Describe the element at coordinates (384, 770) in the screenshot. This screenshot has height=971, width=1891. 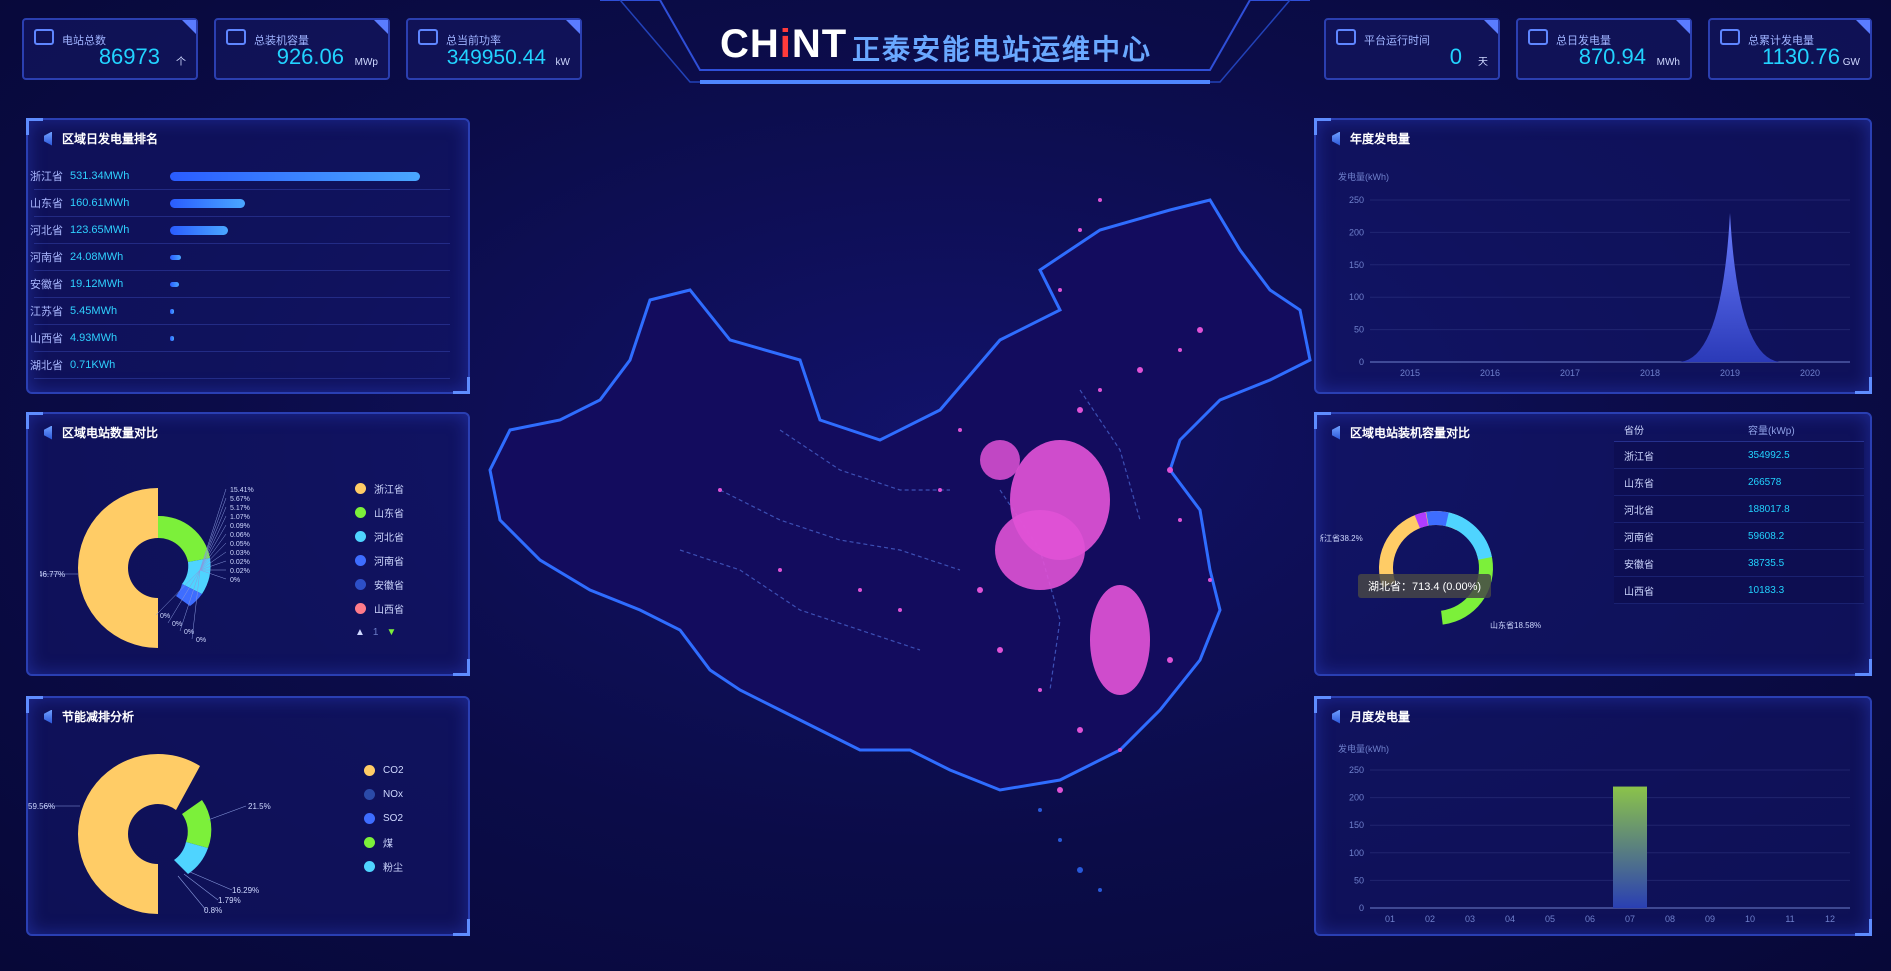
I see `legend-item: CO2` at that location.